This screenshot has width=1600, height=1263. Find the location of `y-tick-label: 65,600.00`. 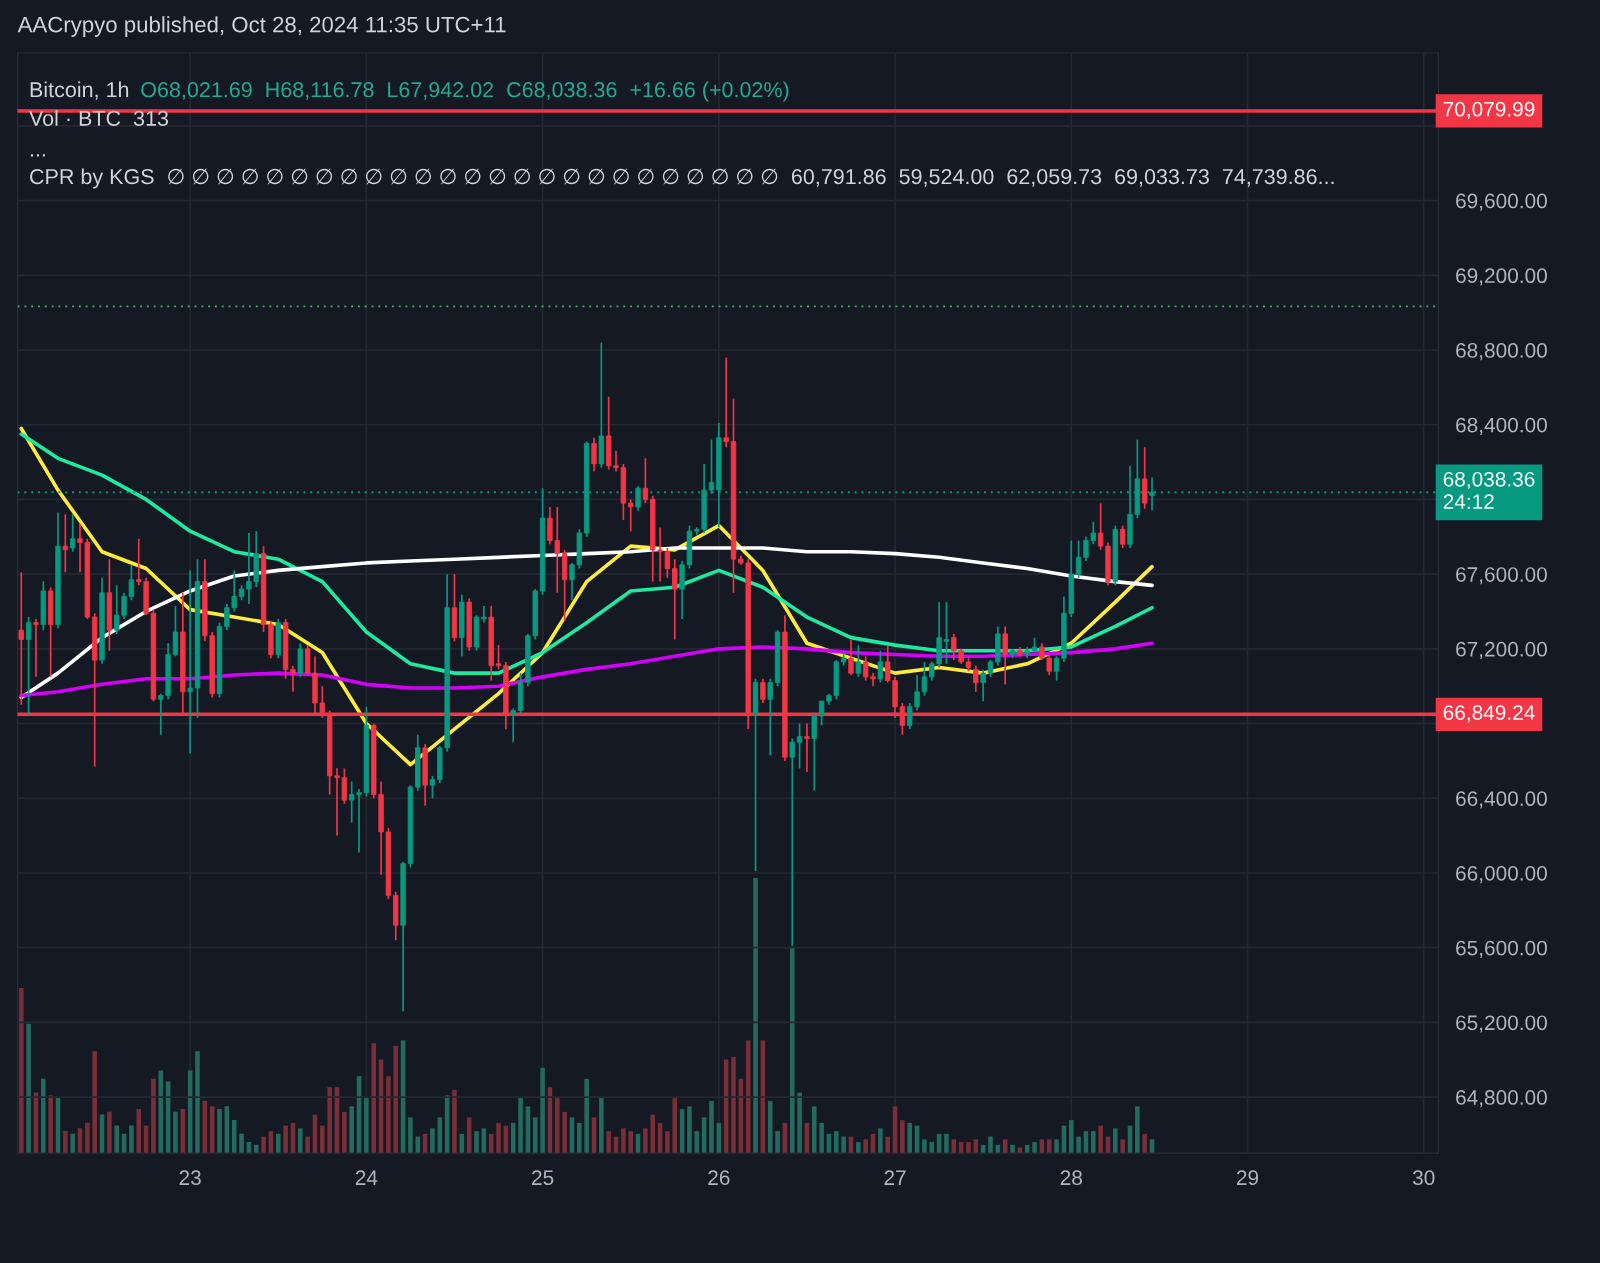

y-tick-label: 65,600.00 is located at coordinates (1501, 949).